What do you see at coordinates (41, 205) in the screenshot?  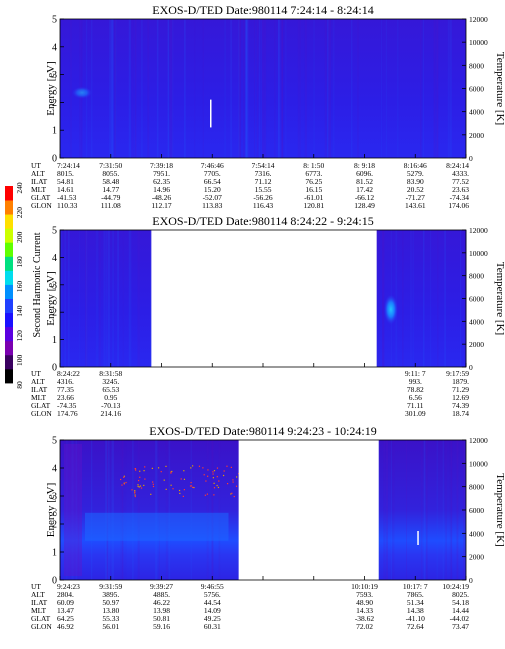 I see `row-label: GLON` at bounding box center [41, 205].